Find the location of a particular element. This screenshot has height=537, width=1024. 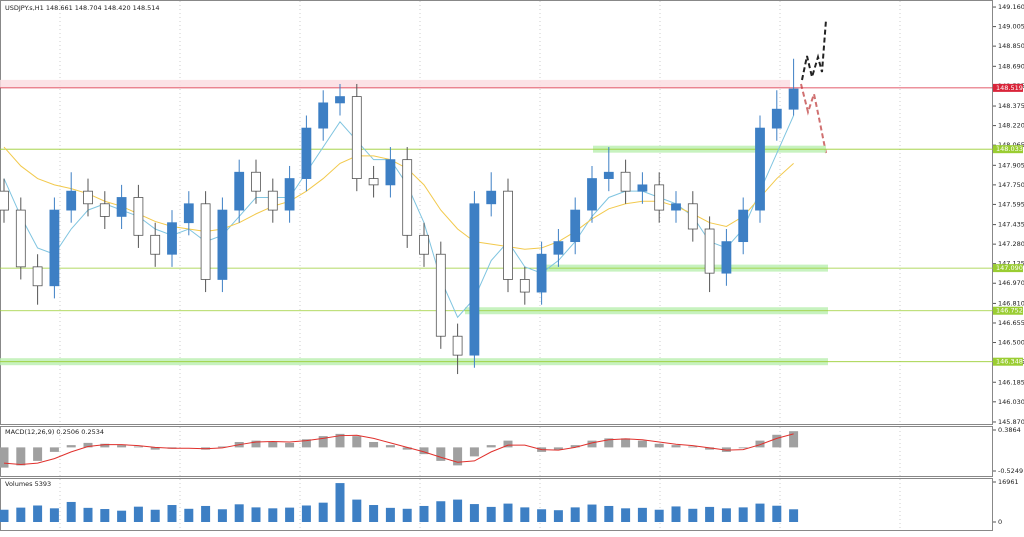

y-tick-label: 147.125 is located at coordinates (1011, 264).